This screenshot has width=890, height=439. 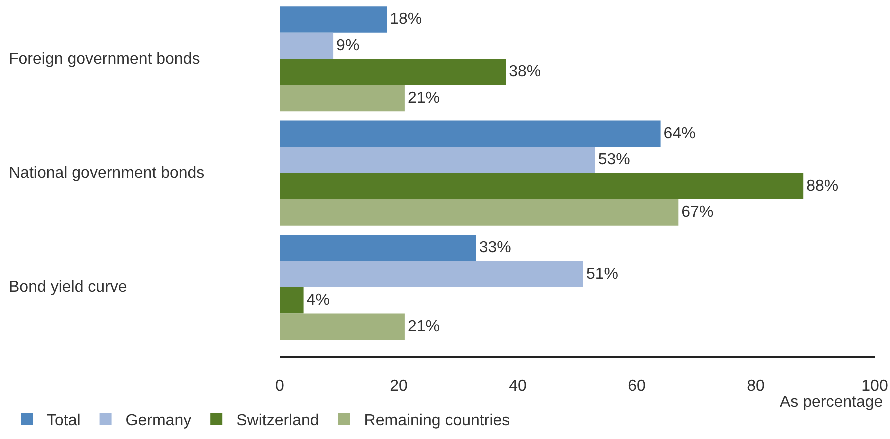 I want to click on x-tick-label: 80, so click(x=756, y=387).